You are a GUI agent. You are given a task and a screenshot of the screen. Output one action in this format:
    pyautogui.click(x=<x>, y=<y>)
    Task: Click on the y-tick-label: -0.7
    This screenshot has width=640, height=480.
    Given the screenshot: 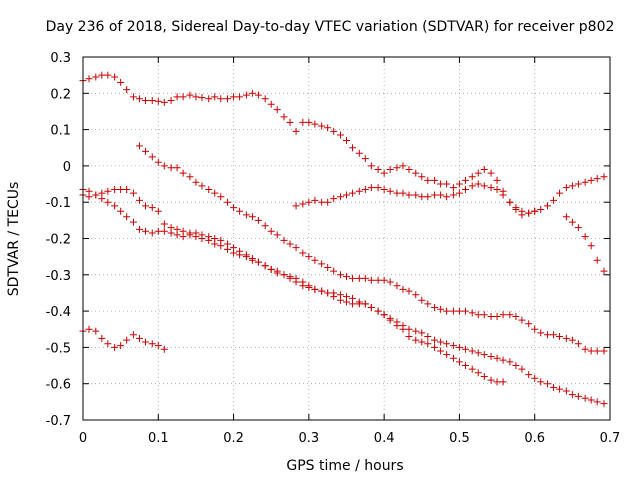 What is the action you would take?
    pyautogui.click(x=58, y=421)
    